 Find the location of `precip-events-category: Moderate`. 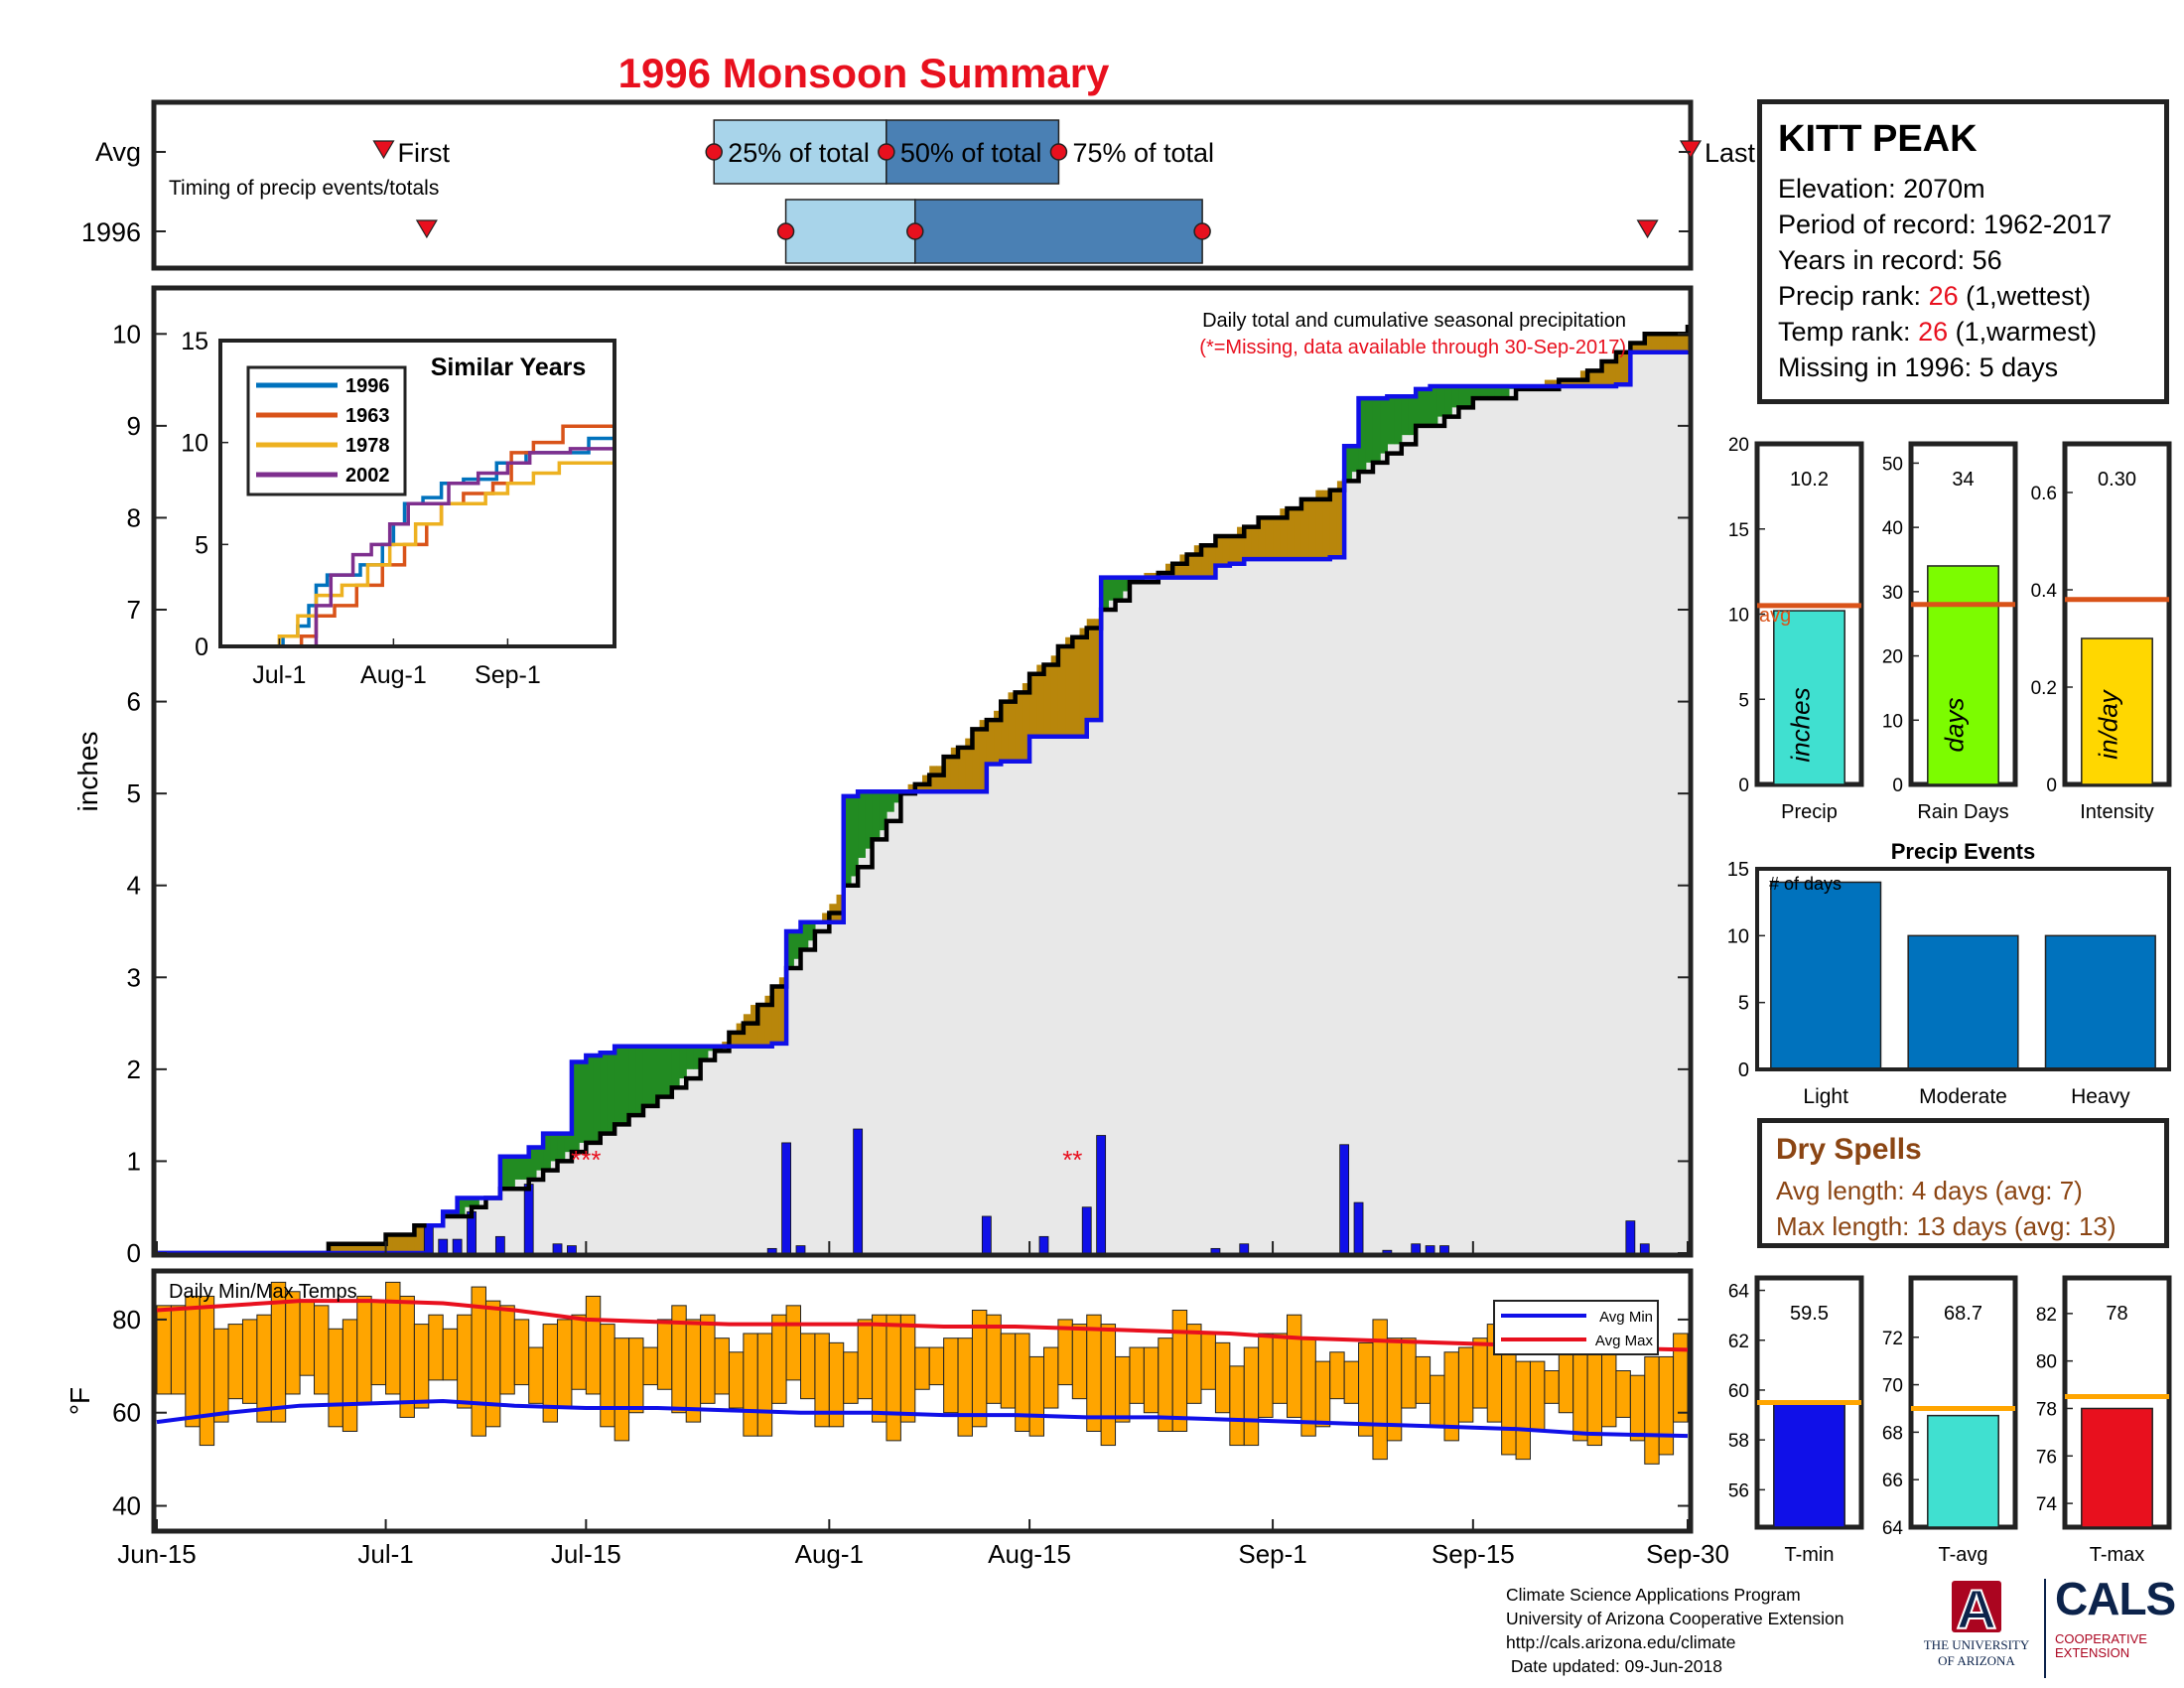

precip-events-category: Moderate is located at coordinates (1963, 1096).